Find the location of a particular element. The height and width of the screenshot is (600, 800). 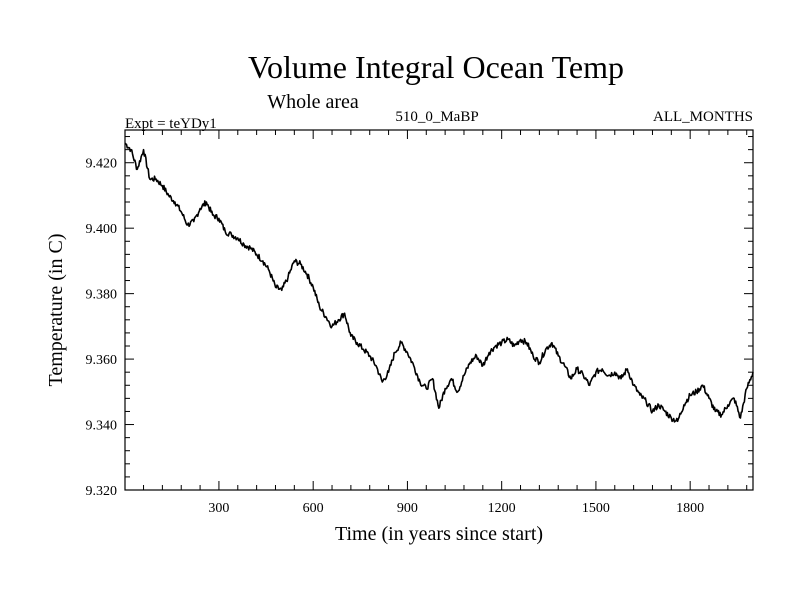

period-label: 510_0_MaBP is located at coordinates (436, 117).